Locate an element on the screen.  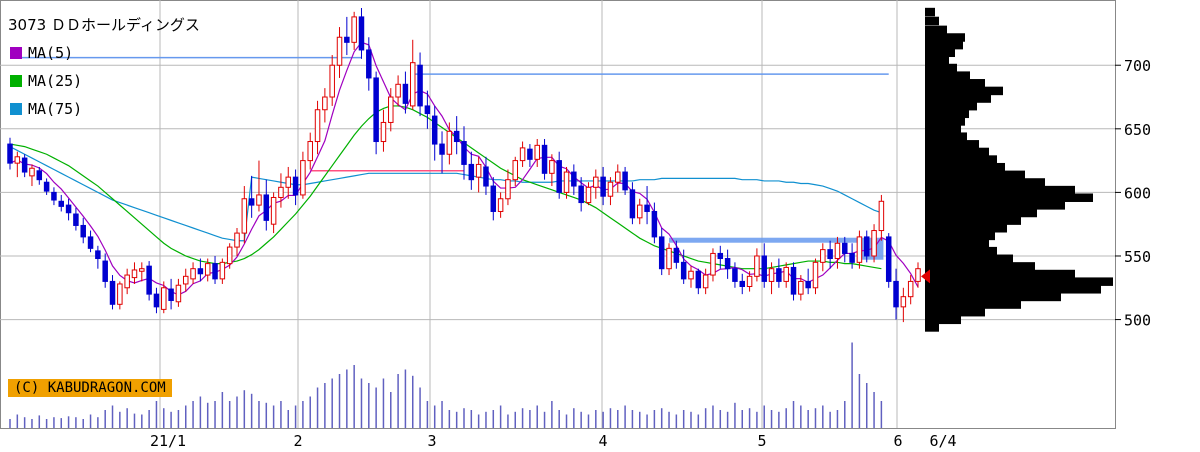
x-tick-label: 5 is located at coordinates (761, 441).